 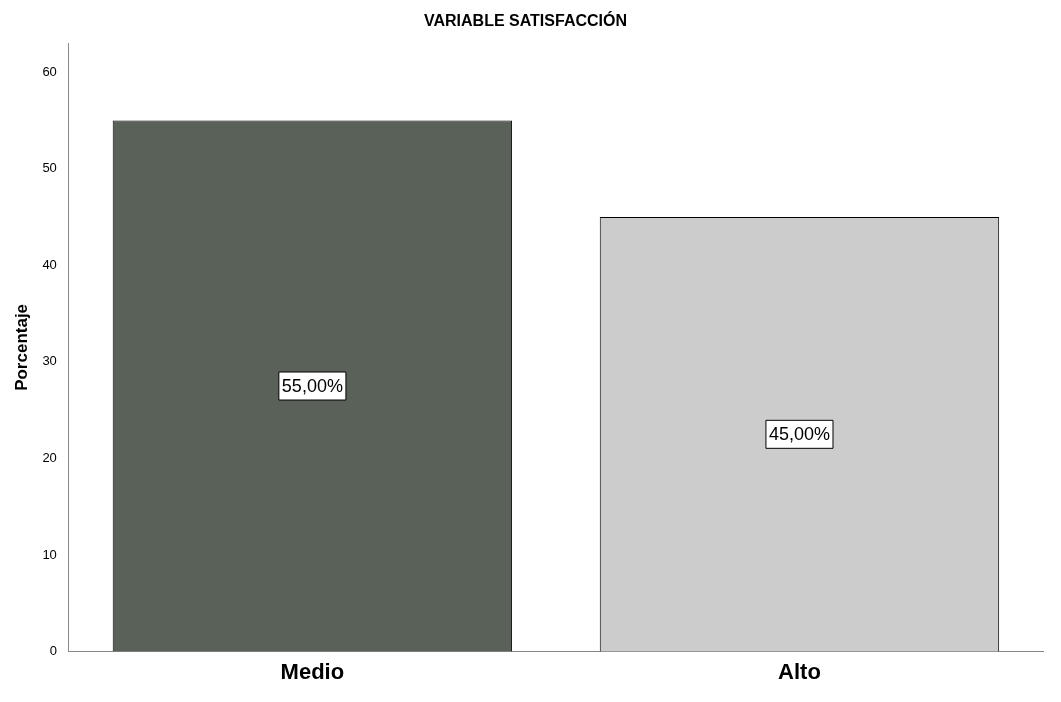 What do you see at coordinates (49, 458) in the screenshot?
I see `y-tick-label: 20` at bounding box center [49, 458].